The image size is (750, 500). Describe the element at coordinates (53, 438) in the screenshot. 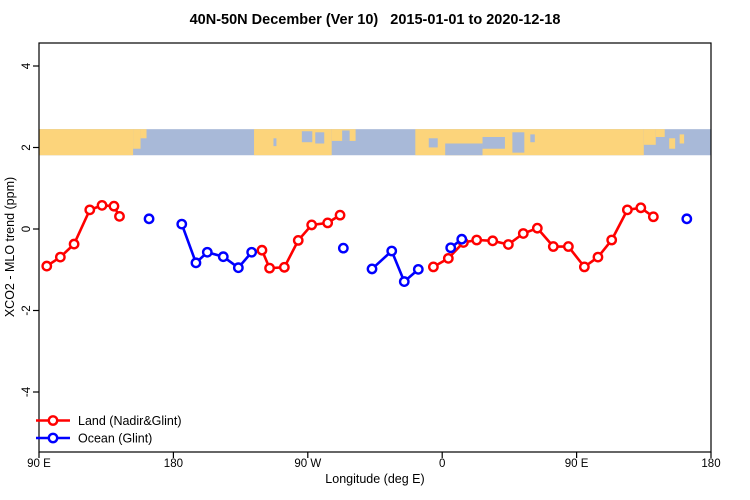

I see `legend-ocean-marker` at that location.